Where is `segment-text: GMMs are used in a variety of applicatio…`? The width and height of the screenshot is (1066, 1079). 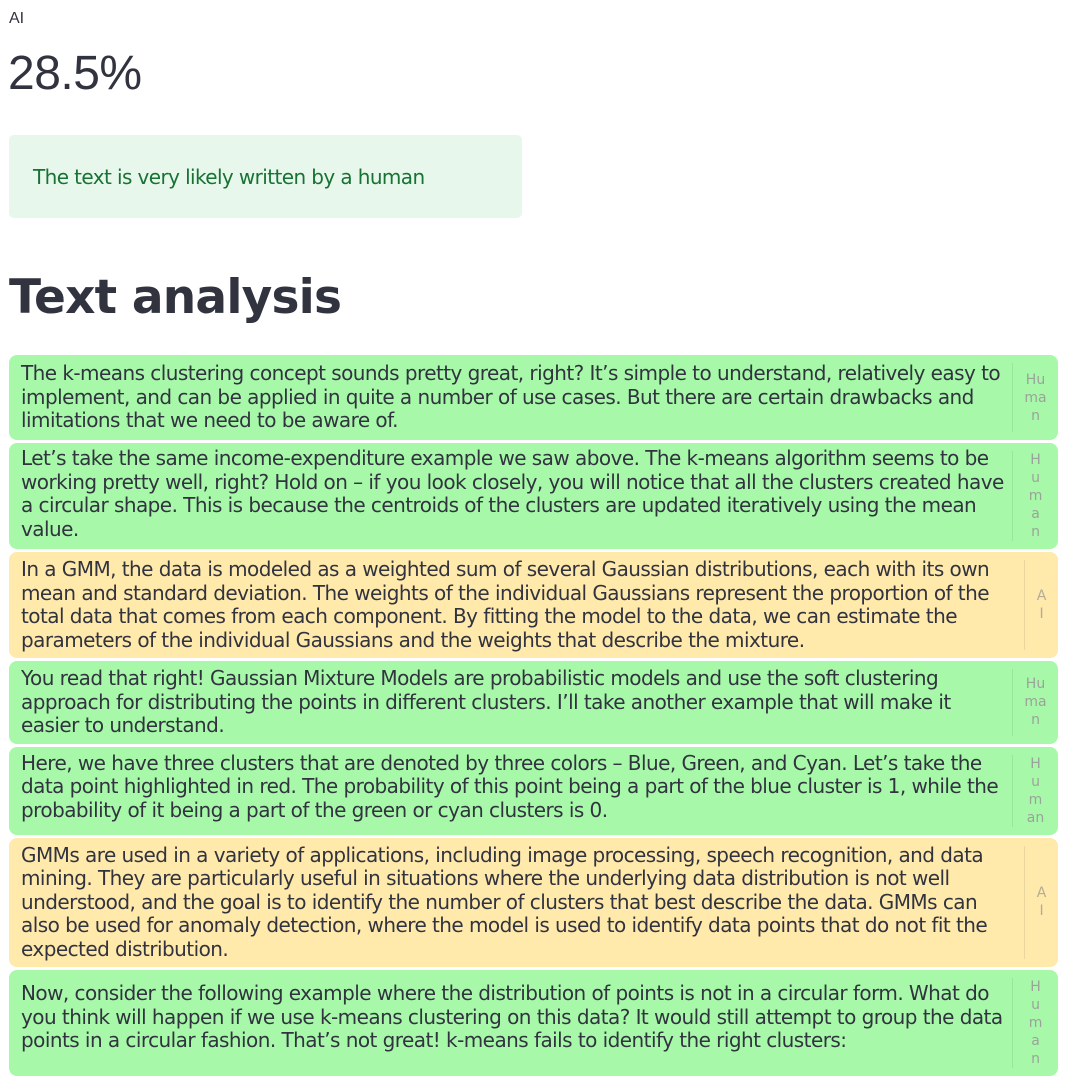
segment-text: GMMs are used in a variety of applicatio… is located at coordinates (504, 901).